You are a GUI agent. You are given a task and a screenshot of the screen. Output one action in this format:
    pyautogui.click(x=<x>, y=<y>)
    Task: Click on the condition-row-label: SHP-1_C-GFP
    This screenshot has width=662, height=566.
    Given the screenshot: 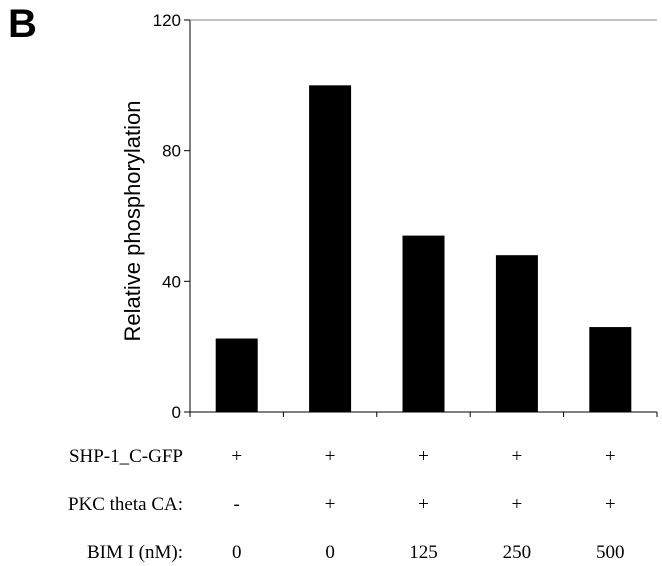 What is the action you would take?
    pyautogui.click(x=126, y=456)
    